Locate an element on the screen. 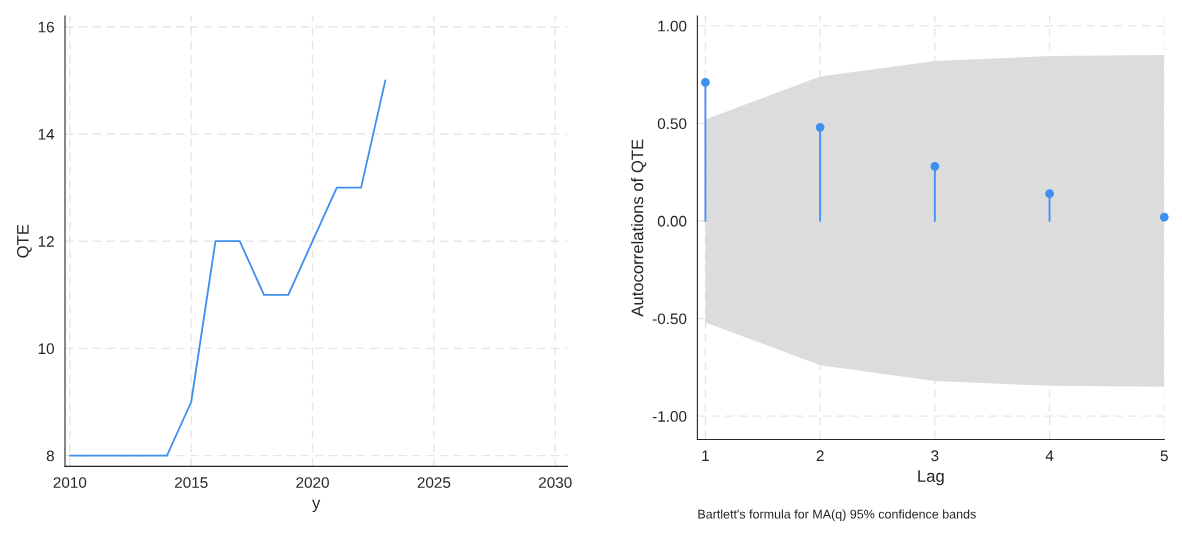 Image resolution: width=1182 pixels, height=536 pixels. y-tick-label: 1.00 is located at coordinates (672, 26).